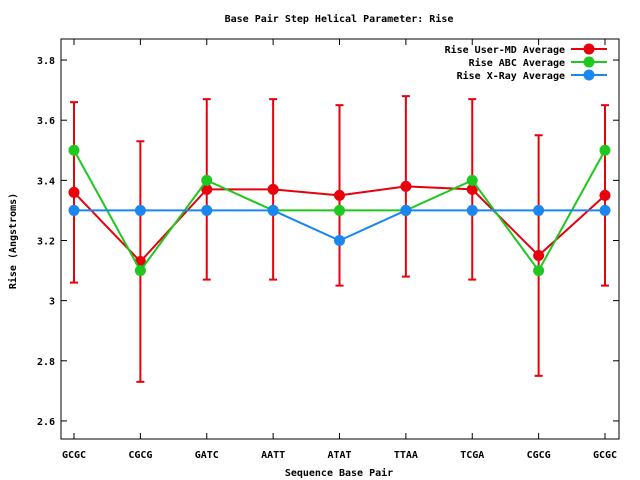 The width and height of the screenshot is (640, 480). Describe the element at coordinates (505, 50) in the screenshot. I see `legend-label: Rise User-MD Average` at that location.